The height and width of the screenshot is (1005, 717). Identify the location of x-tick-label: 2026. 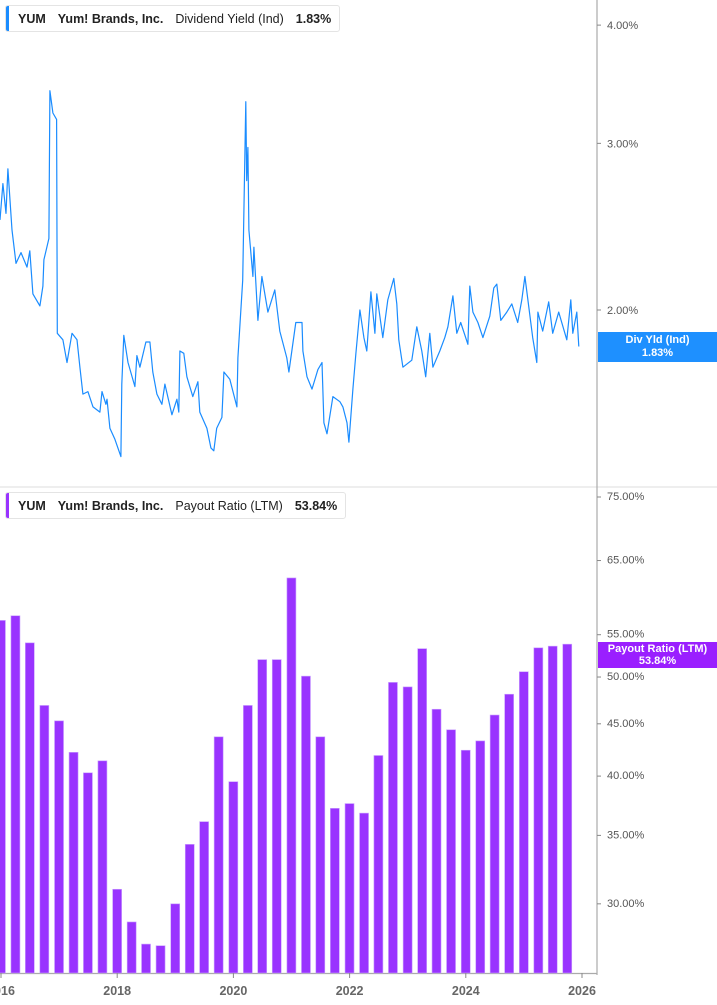
(582, 991).